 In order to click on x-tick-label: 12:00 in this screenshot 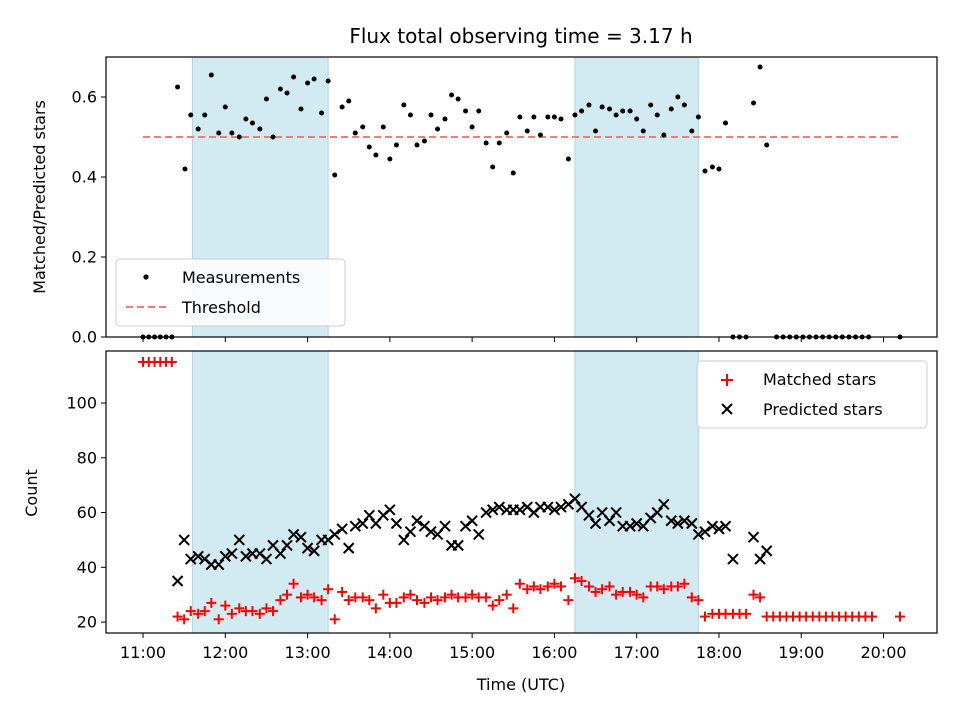, I will do `click(225, 652)`.